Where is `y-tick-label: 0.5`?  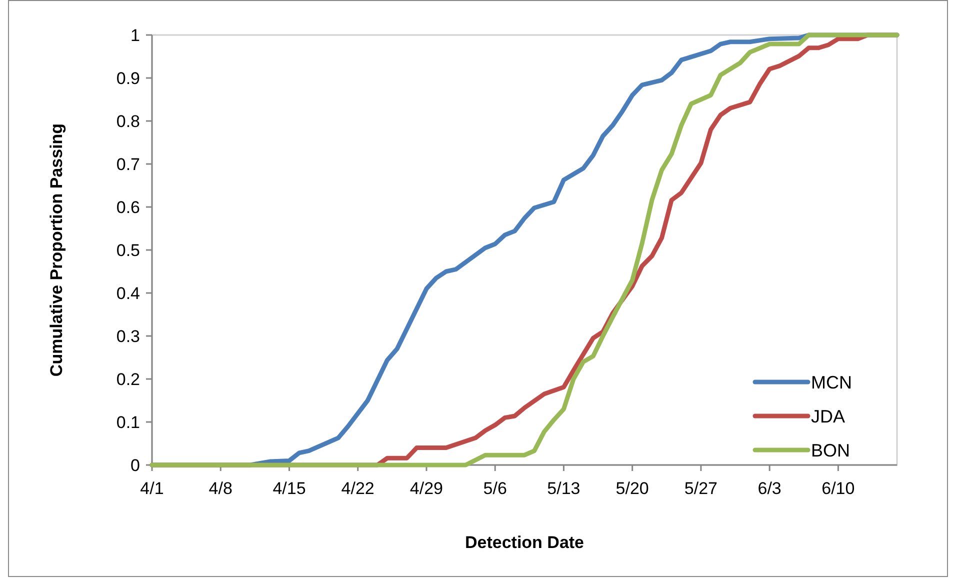
y-tick-label: 0.5 is located at coordinates (128, 250).